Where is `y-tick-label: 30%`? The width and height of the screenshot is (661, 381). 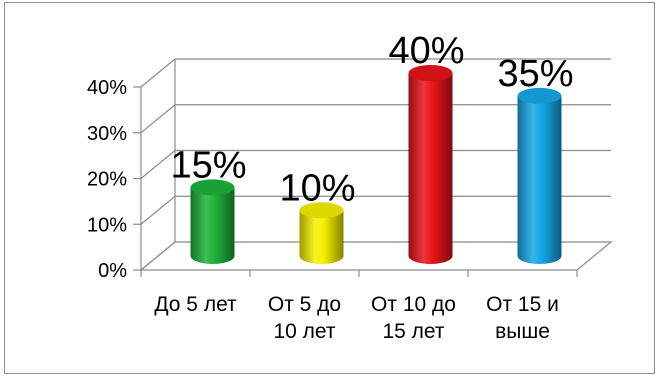
y-tick-label: 30% is located at coordinates (107, 134).